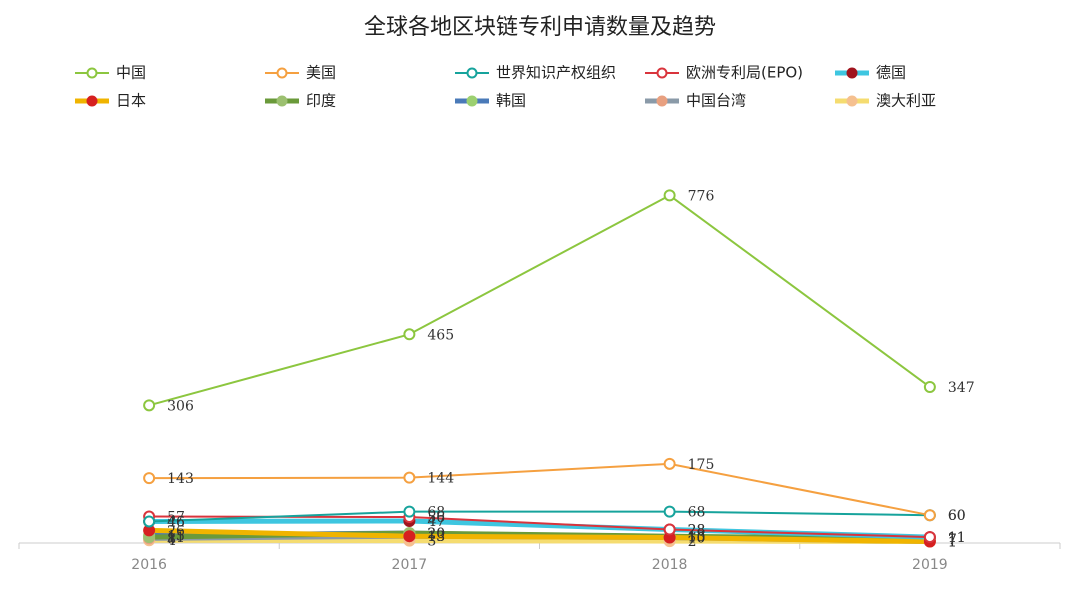 This screenshot has width=1080, height=589. I want to click on data-label: 15, so click(176, 536).